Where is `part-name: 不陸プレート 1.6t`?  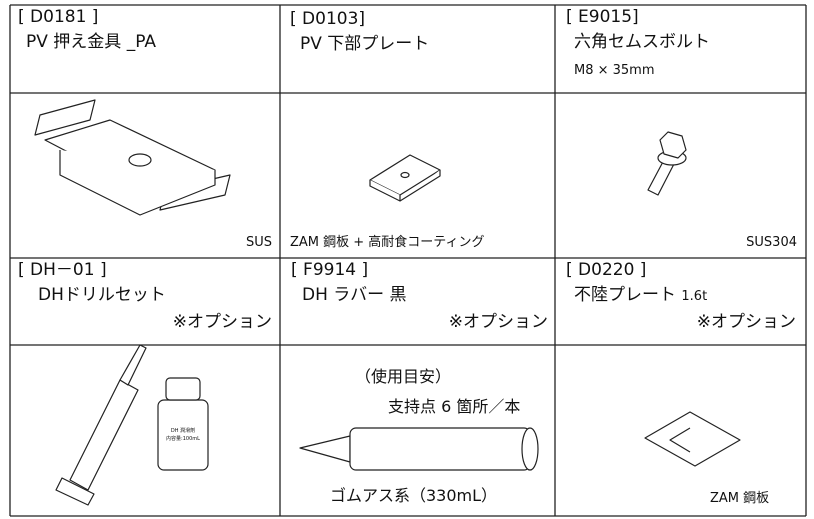 part-name: 不陸プレート 1.6t is located at coordinates (640, 295).